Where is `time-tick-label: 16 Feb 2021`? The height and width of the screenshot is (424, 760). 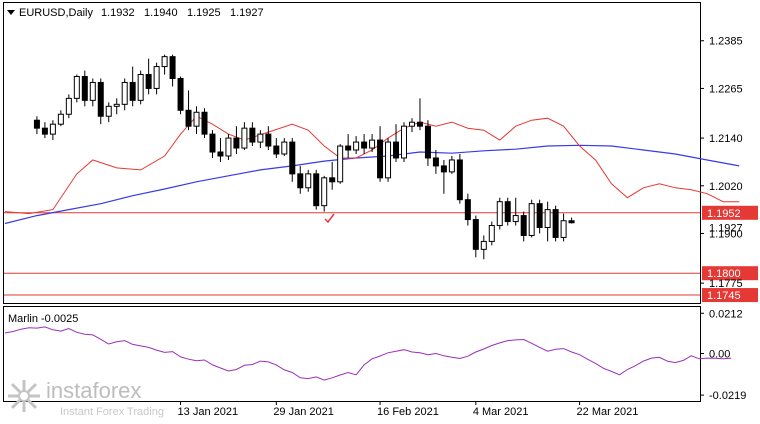 time-tick-label: 16 Feb 2021 is located at coordinates (408, 412).